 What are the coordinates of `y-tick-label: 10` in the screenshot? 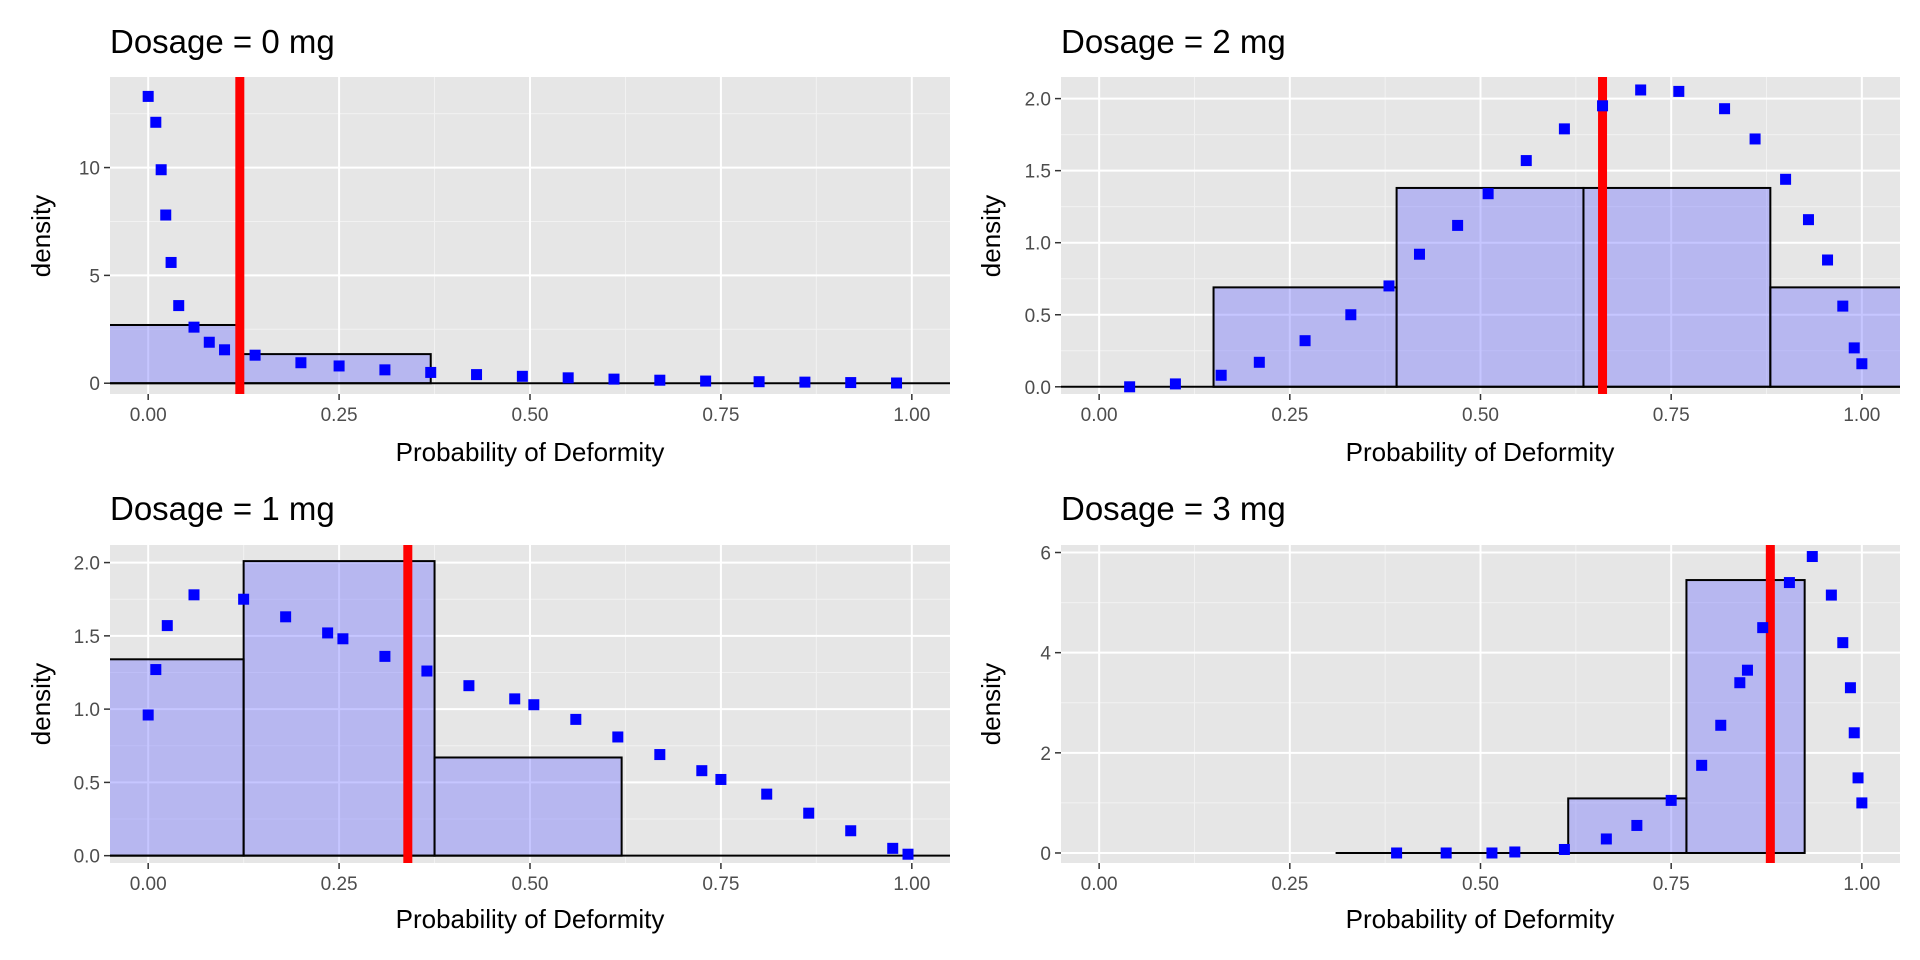 It's located at (89, 169).